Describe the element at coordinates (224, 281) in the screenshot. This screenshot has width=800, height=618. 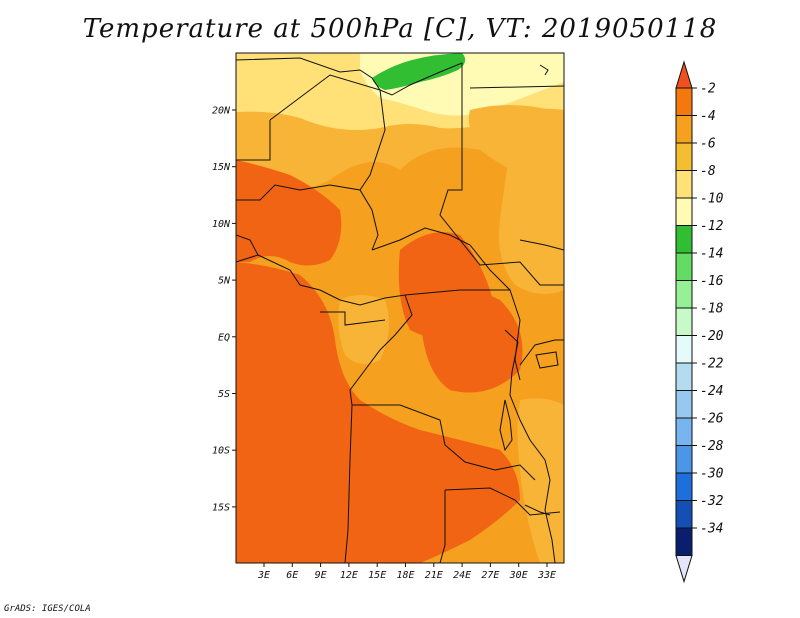
I see `lat-label: 5N` at that location.